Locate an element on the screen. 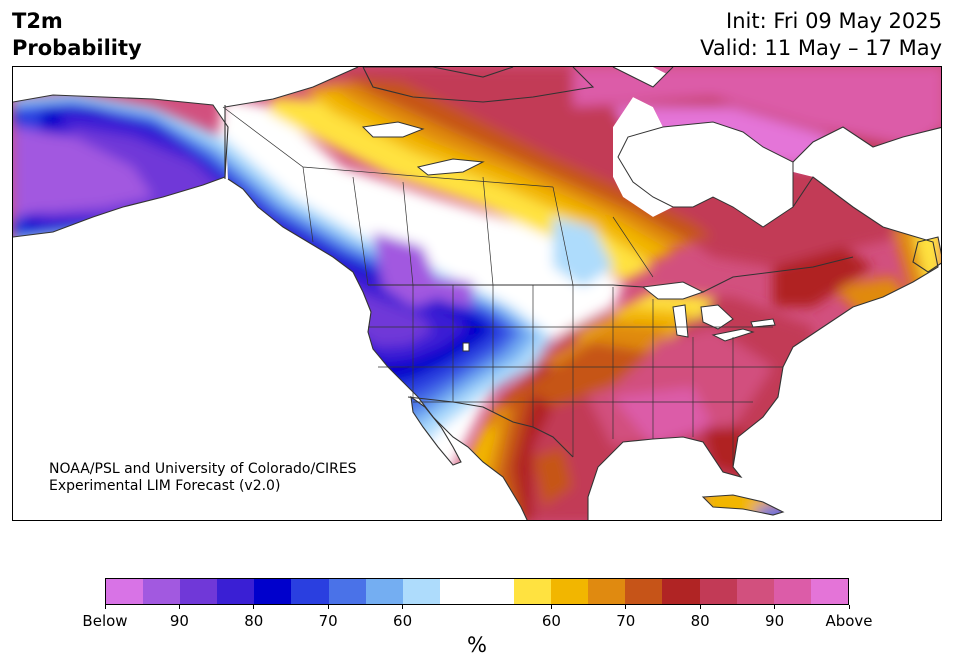 This screenshot has height=671, width=954. lake-huron is located at coordinates (717, 317).